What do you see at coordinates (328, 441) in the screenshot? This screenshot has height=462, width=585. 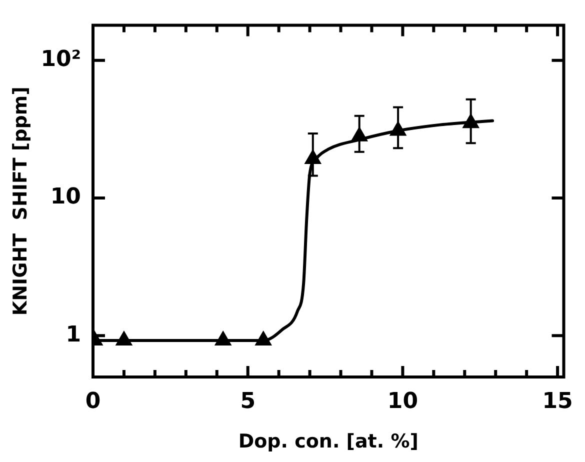 I see `x-axis-title: Dop. con. [at. %]` at bounding box center [328, 441].